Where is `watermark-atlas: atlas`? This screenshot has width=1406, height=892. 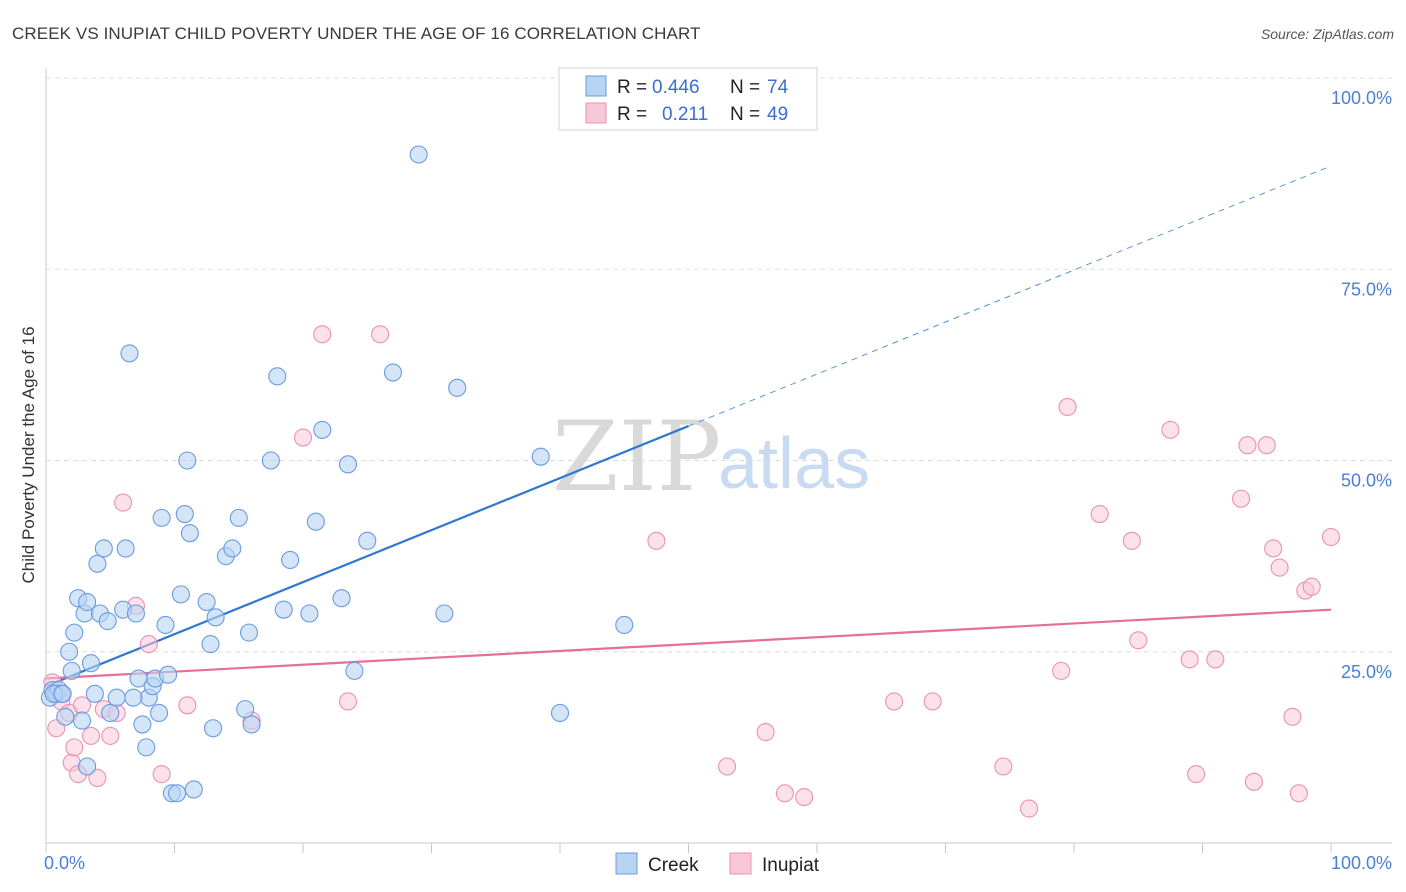 watermark-atlas: atlas is located at coordinates (794, 464).